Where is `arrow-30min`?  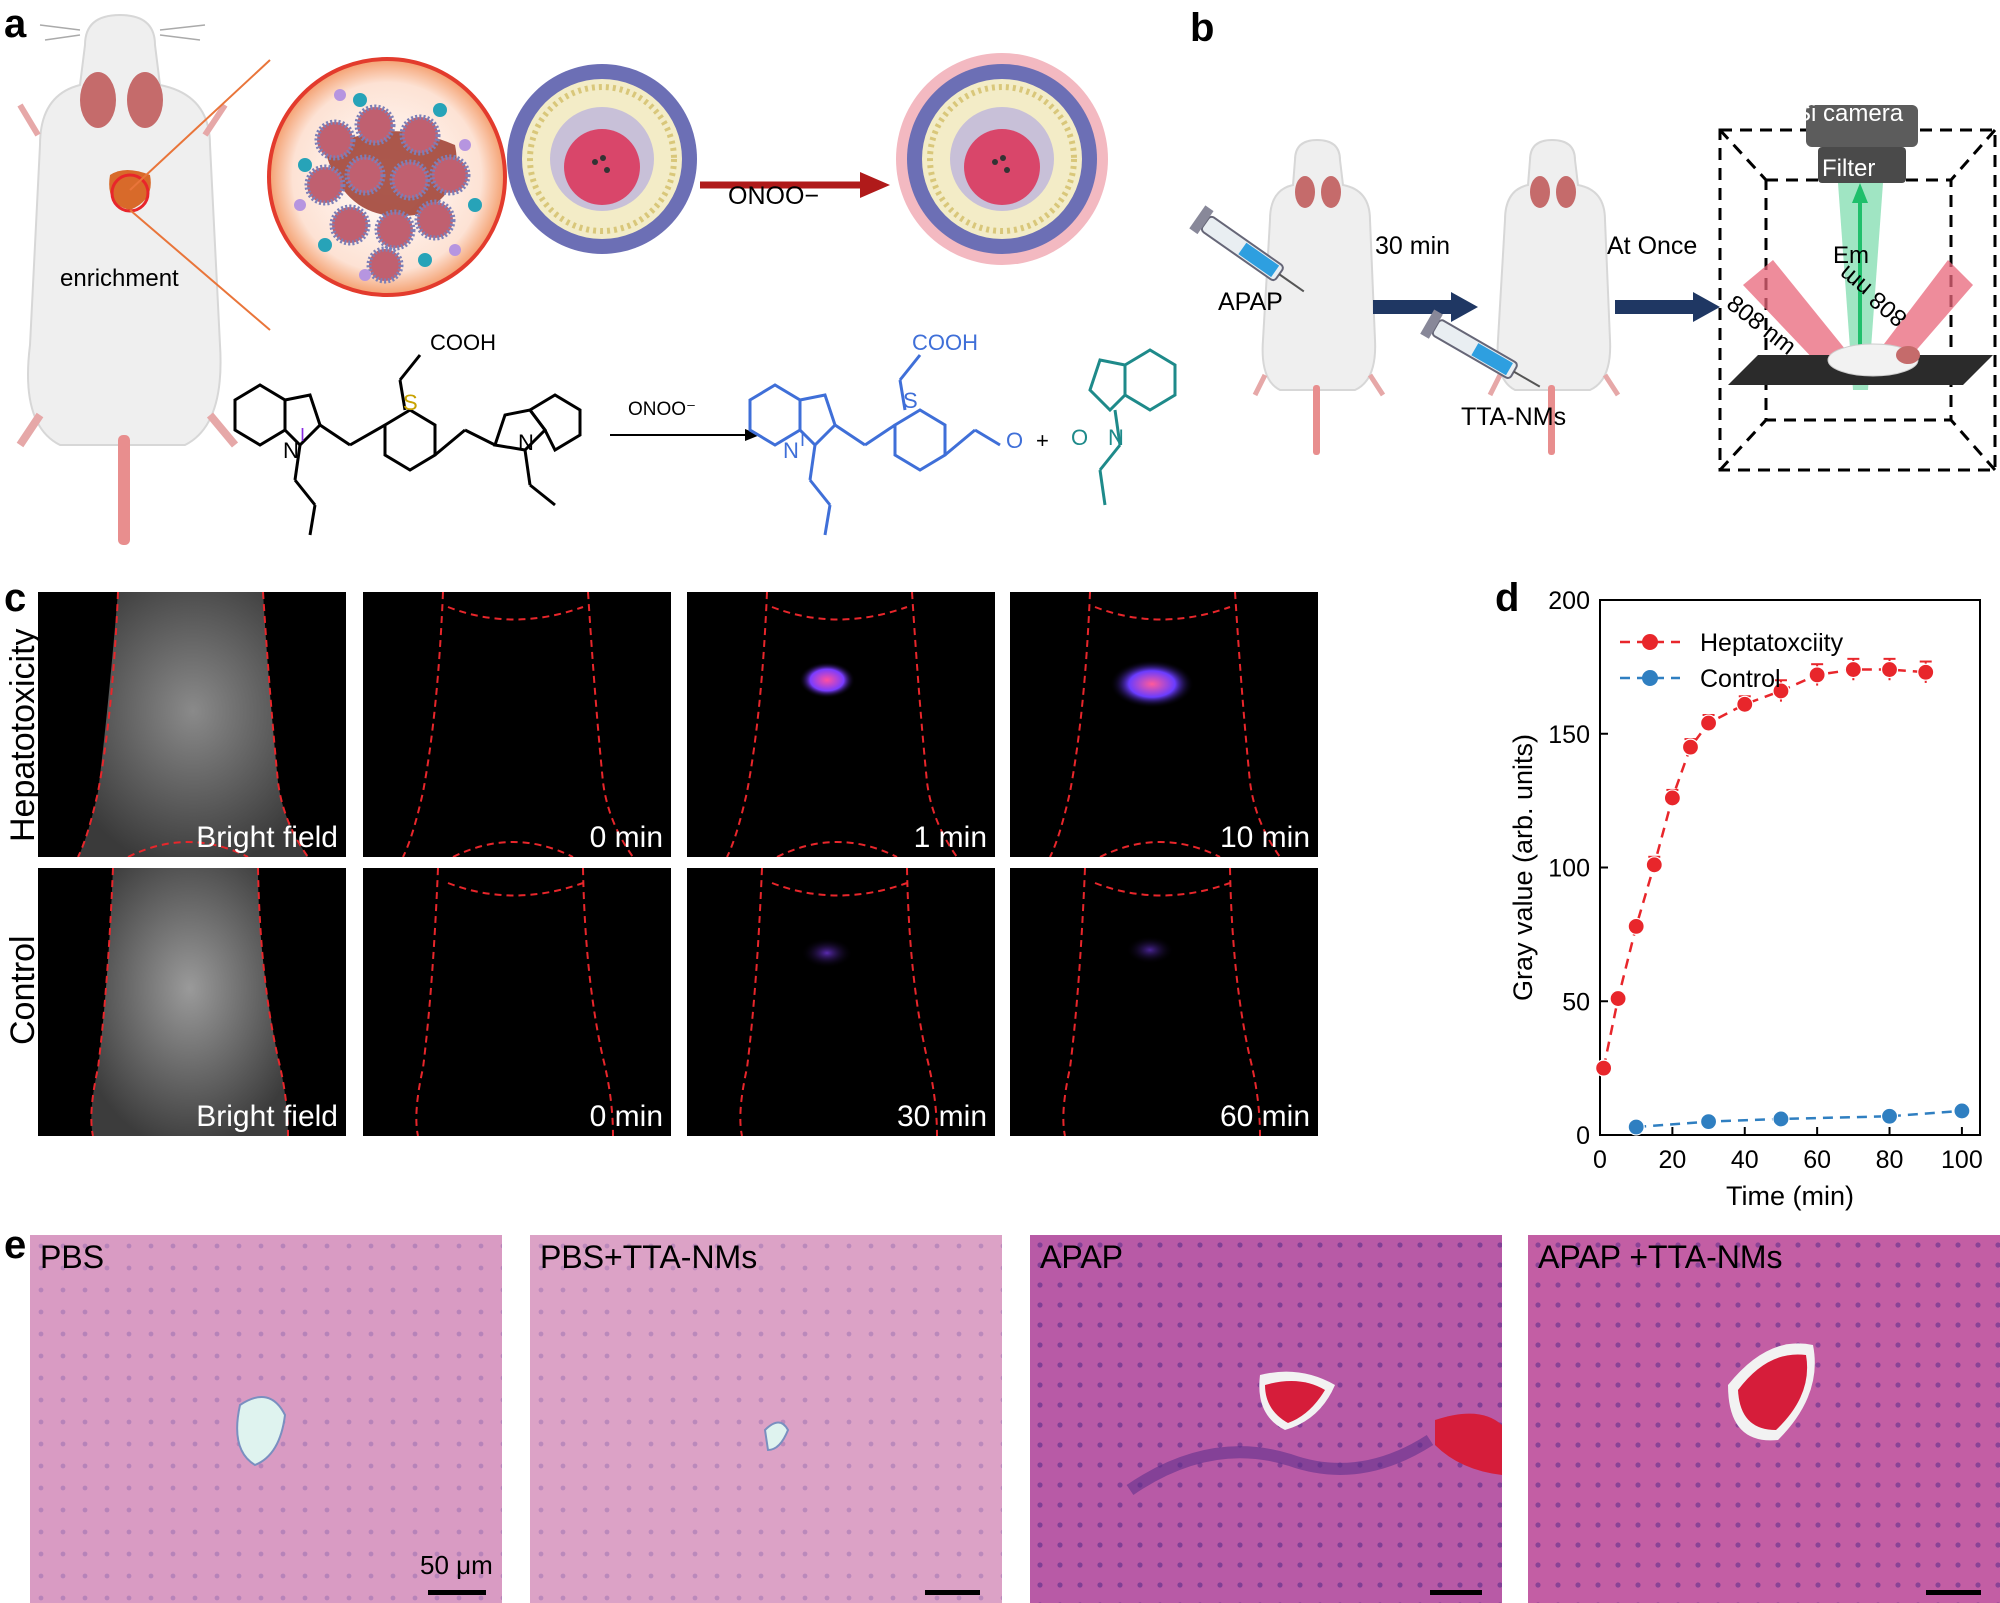
arrow-30min is located at coordinates (1425, 307).